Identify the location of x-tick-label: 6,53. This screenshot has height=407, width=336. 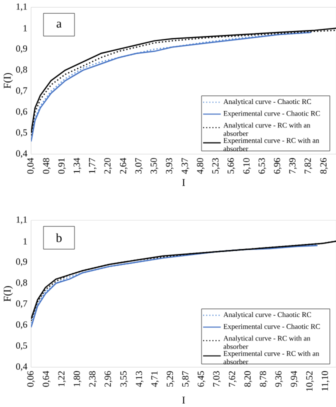
(262, 166).